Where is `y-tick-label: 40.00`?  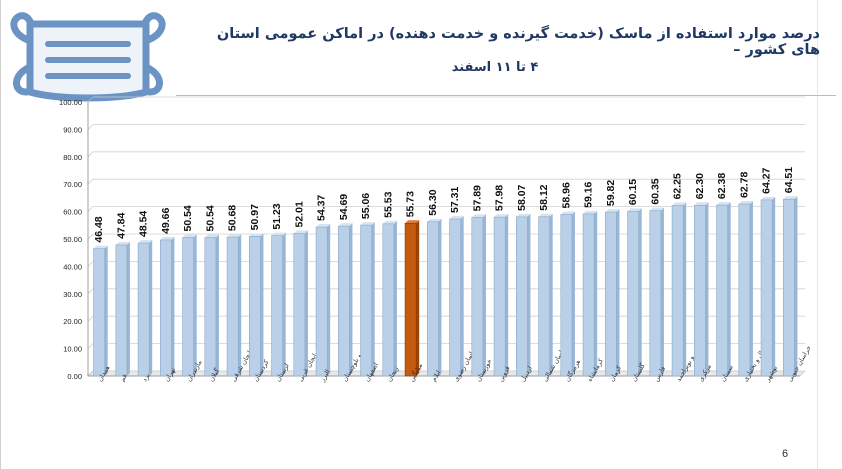
y-tick-label: 40.00 is located at coordinates (72, 266).